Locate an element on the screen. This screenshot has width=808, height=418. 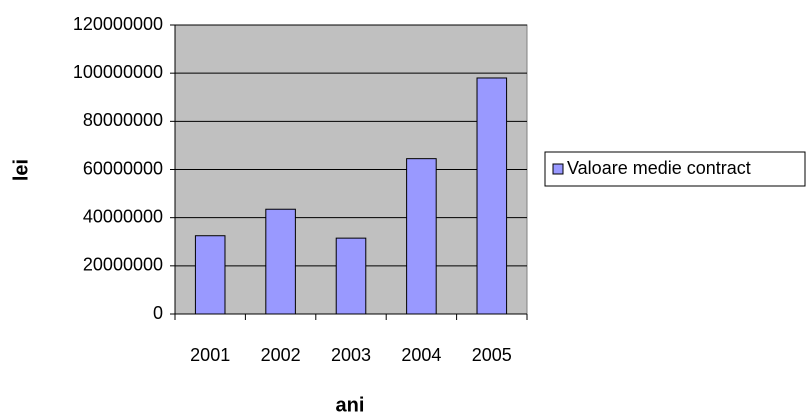
y-tick-label: 120000000 is located at coordinates (118, 24).